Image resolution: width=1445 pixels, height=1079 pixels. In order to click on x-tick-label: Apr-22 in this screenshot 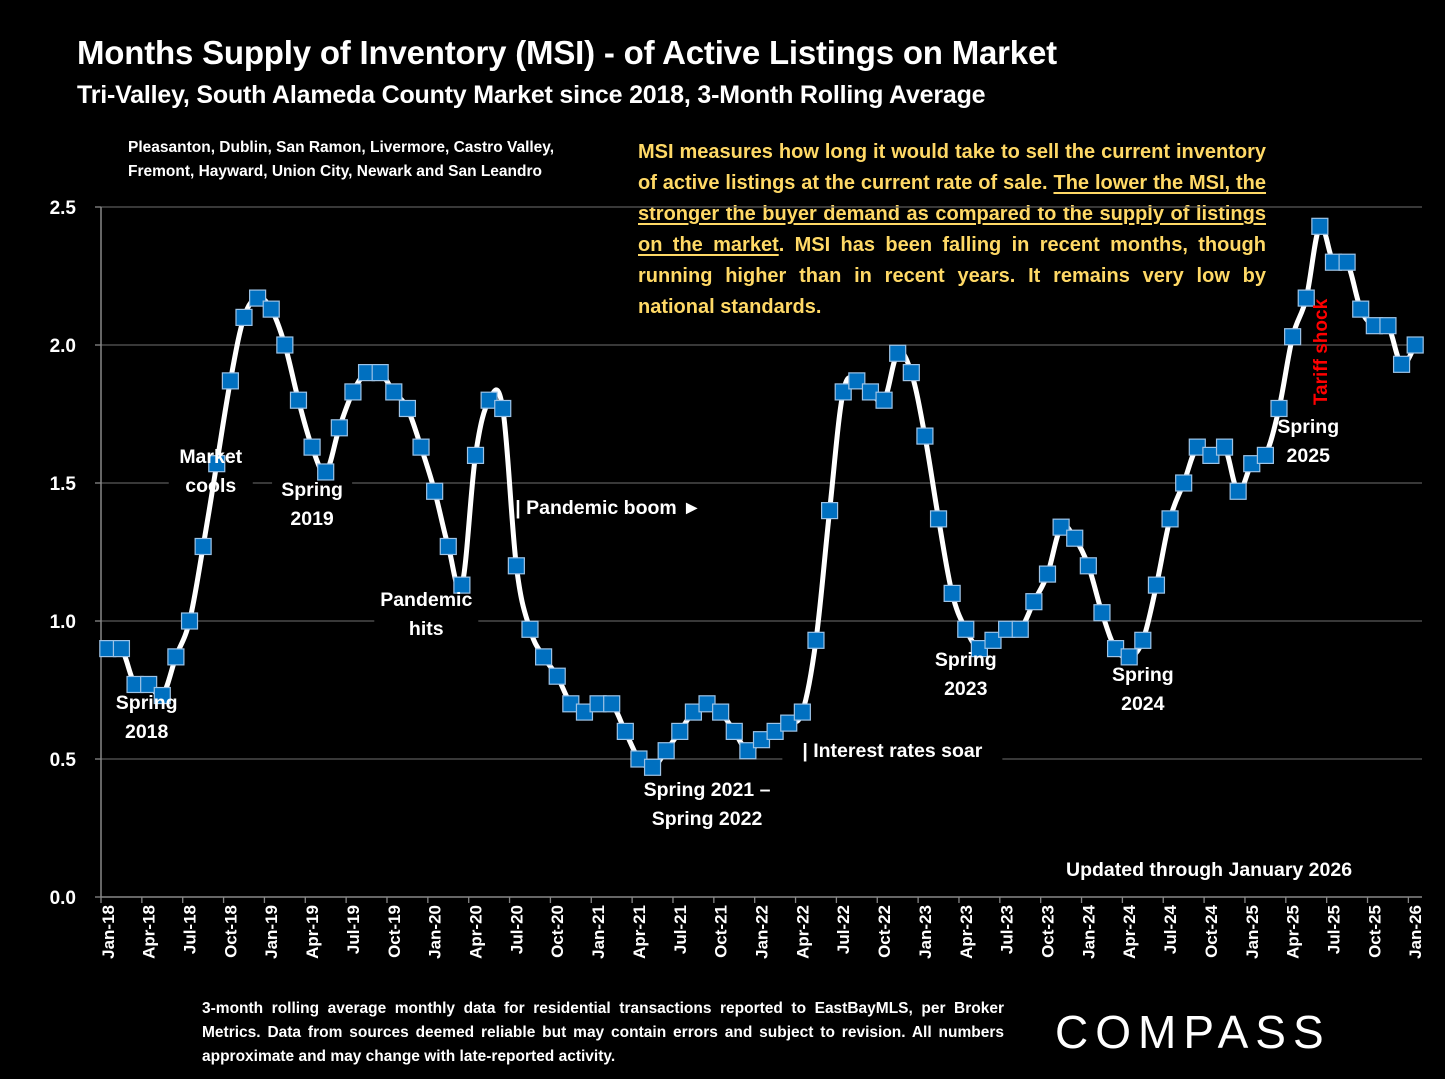, I will do `click(802, 932)`.